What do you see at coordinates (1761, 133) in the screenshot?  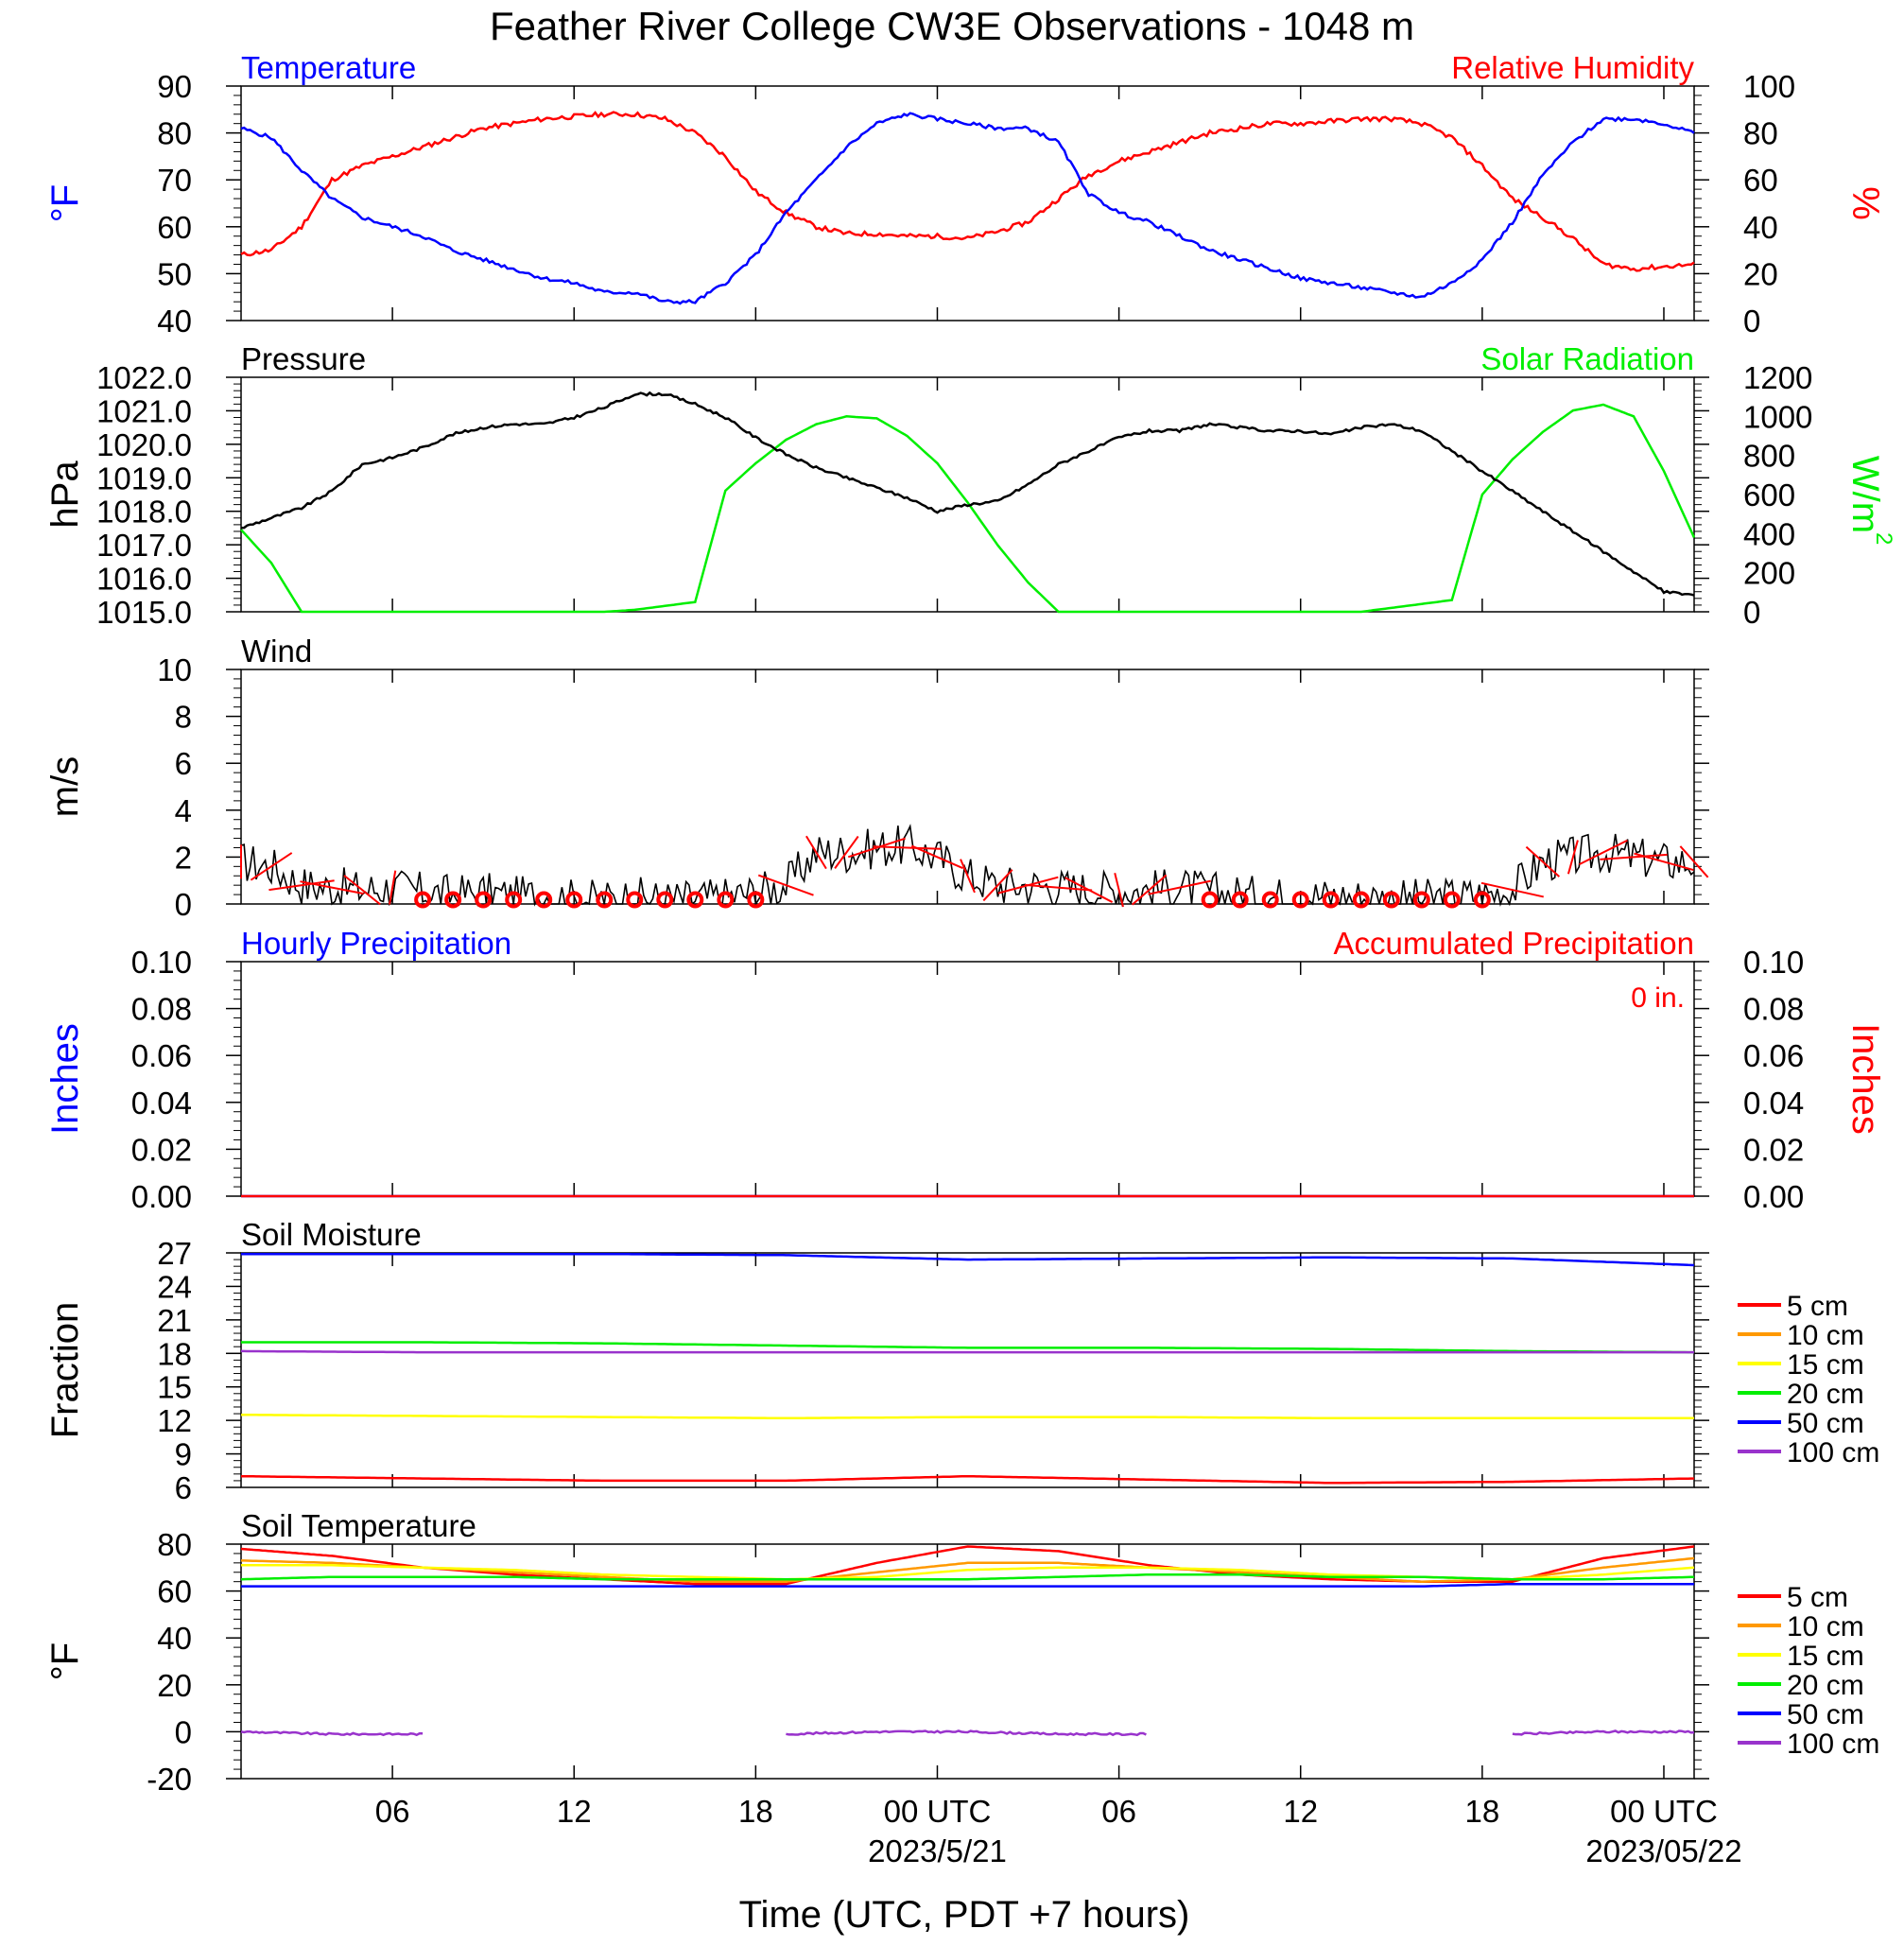 I see `temp_rh-right-tick-label: 80` at bounding box center [1761, 133].